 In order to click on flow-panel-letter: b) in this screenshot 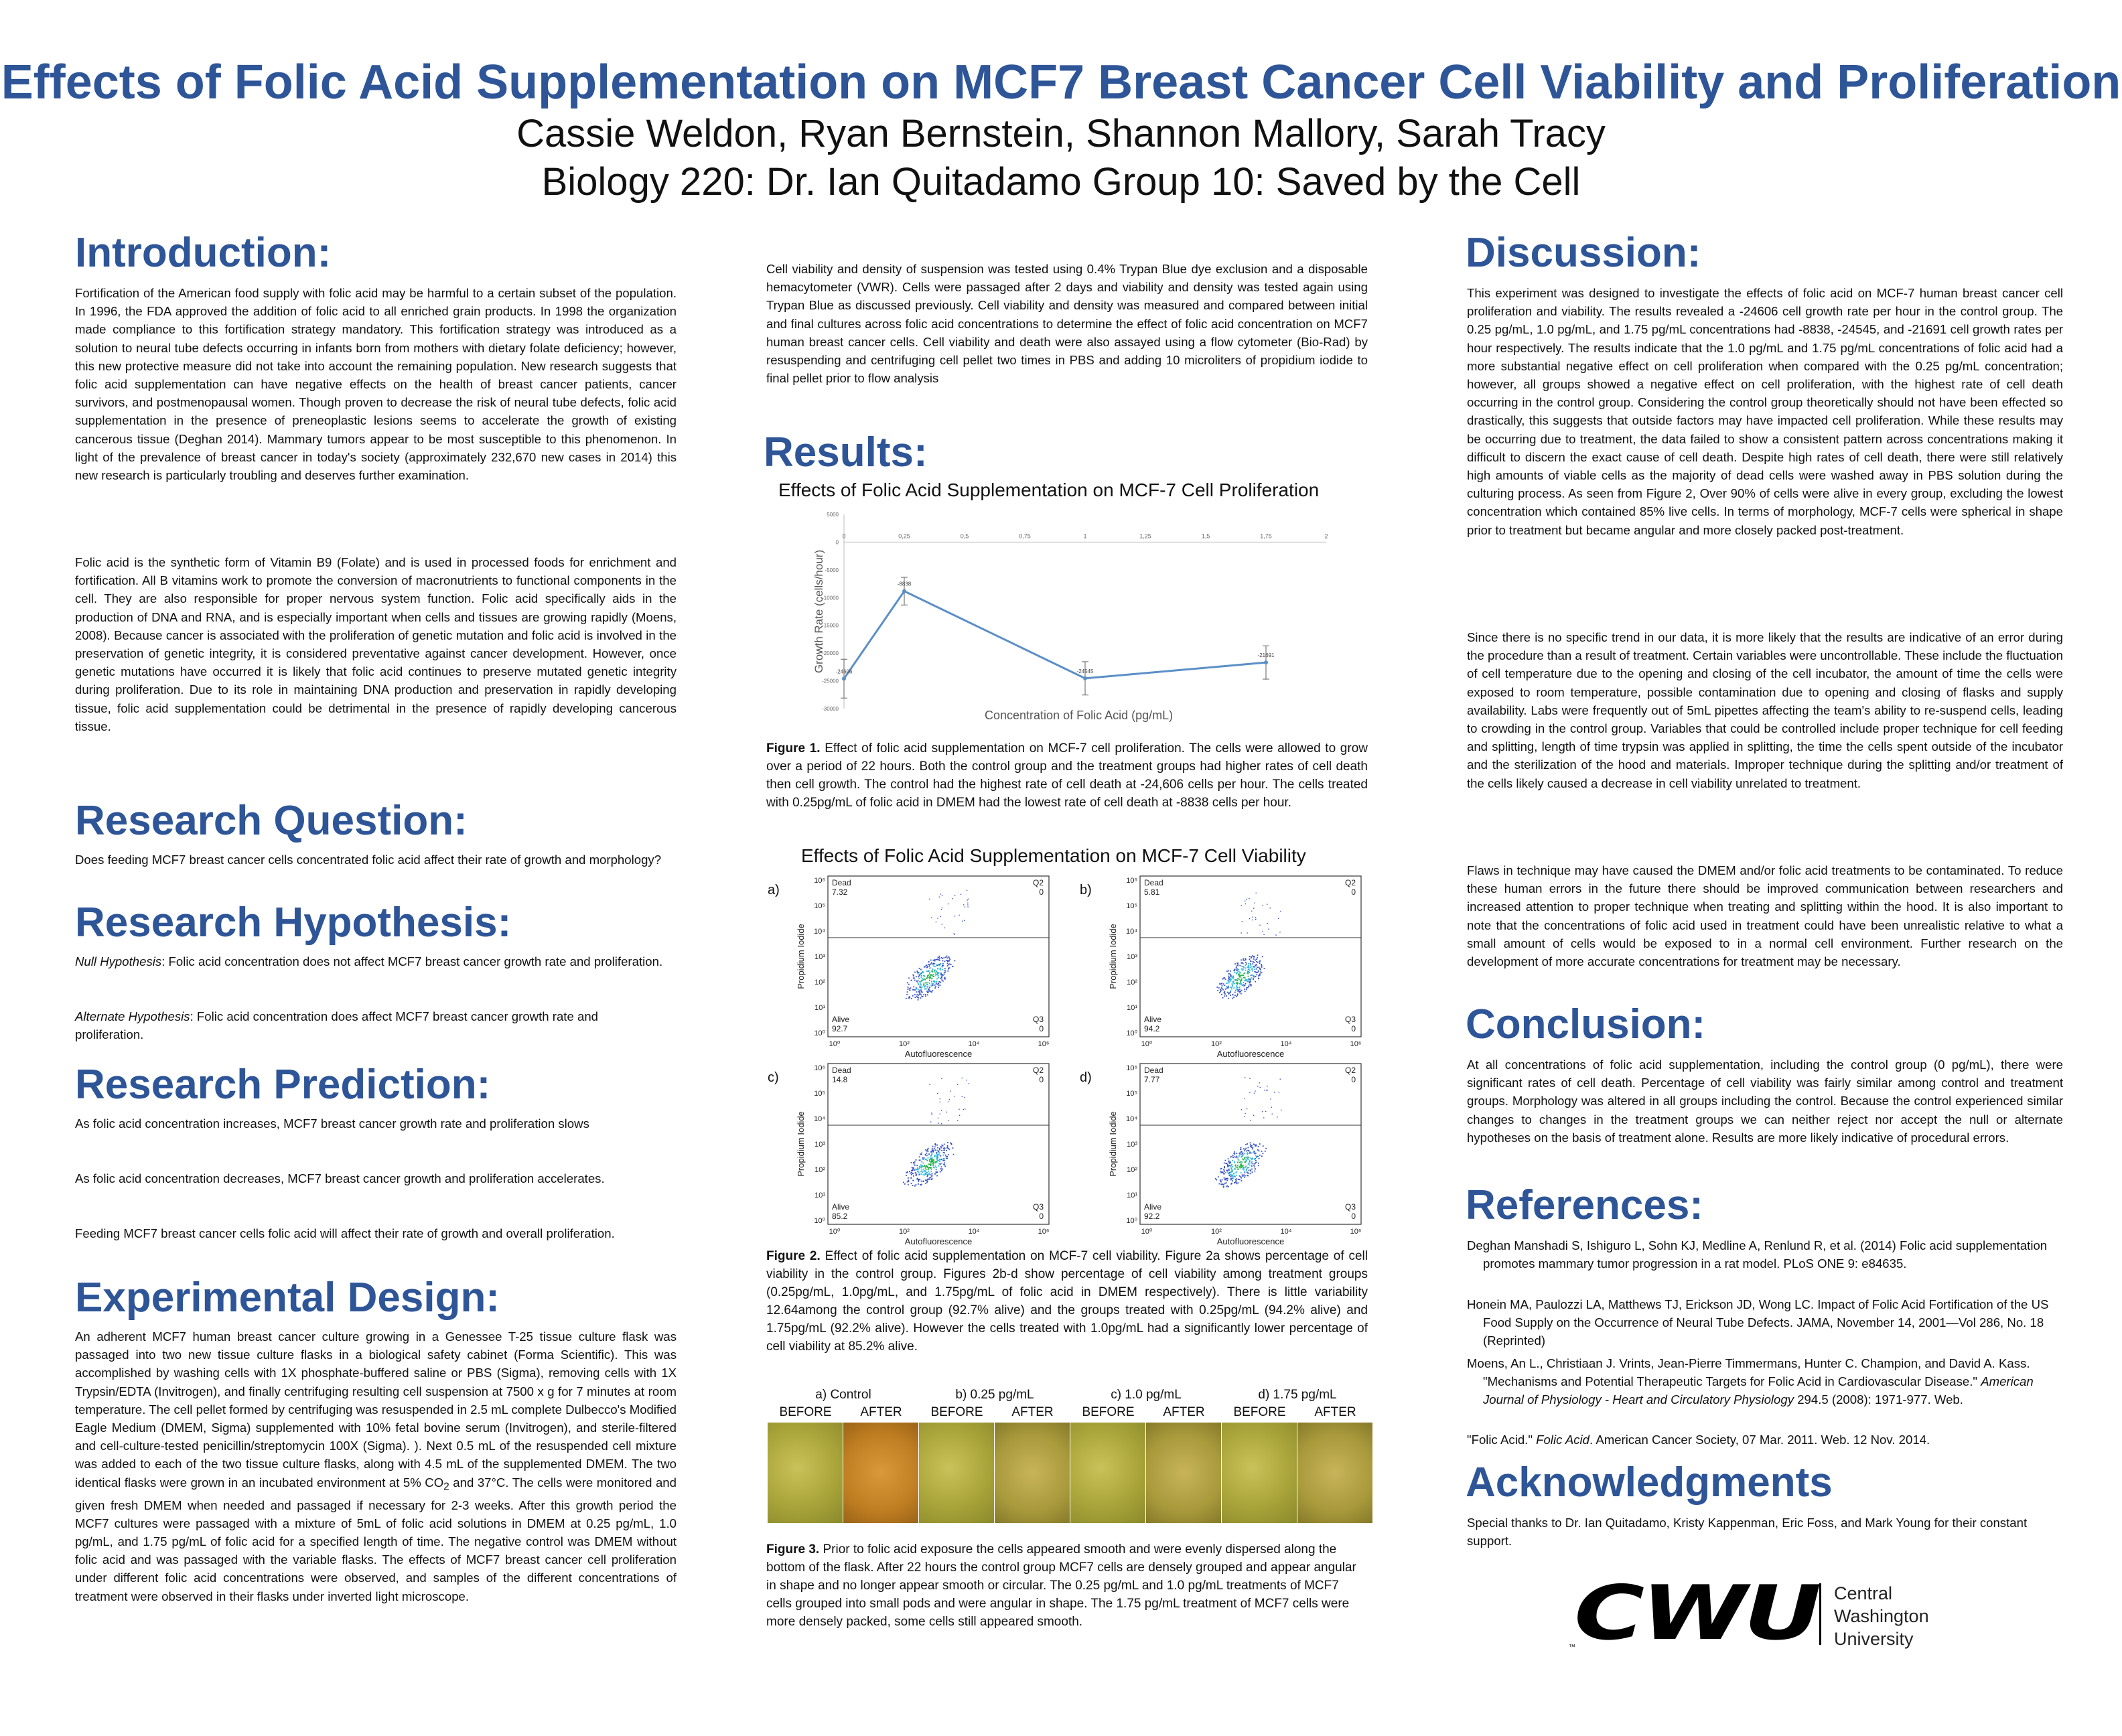, I will do `click(1086, 890)`.